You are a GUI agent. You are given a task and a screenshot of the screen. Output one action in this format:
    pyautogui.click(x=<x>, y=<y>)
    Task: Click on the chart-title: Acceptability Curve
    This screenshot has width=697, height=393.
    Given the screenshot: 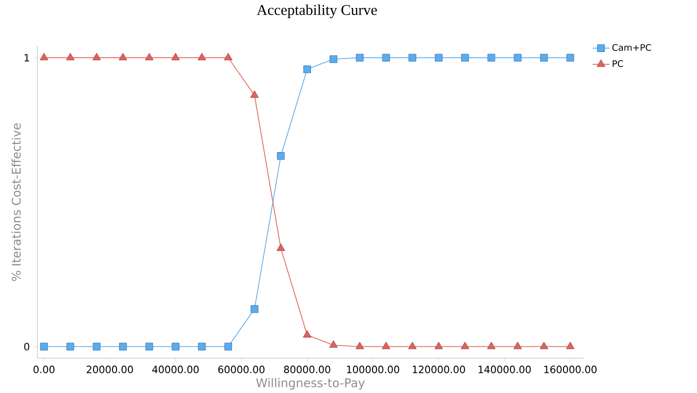 What is the action you would take?
    pyautogui.click(x=316, y=11)
    